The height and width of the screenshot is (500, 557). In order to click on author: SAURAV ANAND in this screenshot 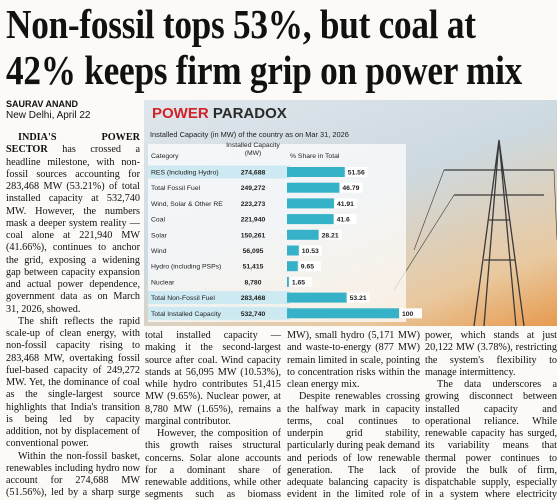, I will do `click(42, 104)`.